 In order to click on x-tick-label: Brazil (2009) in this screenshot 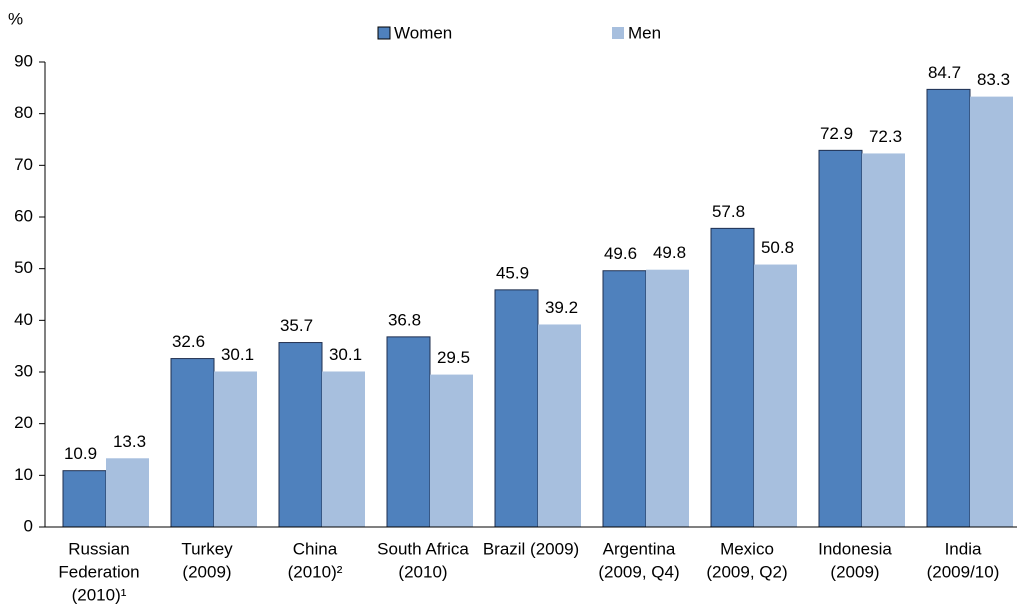, I will do `click(531, 548)`.